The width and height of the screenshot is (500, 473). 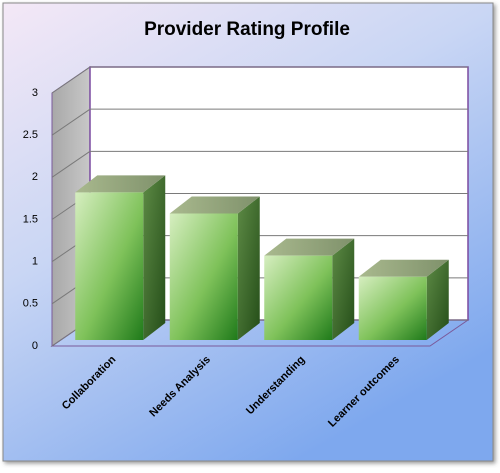 What do you see at coordinates (35, 346) in the screenshot?
I see `y-tick-label: 0` at bounding box center [35, 346].